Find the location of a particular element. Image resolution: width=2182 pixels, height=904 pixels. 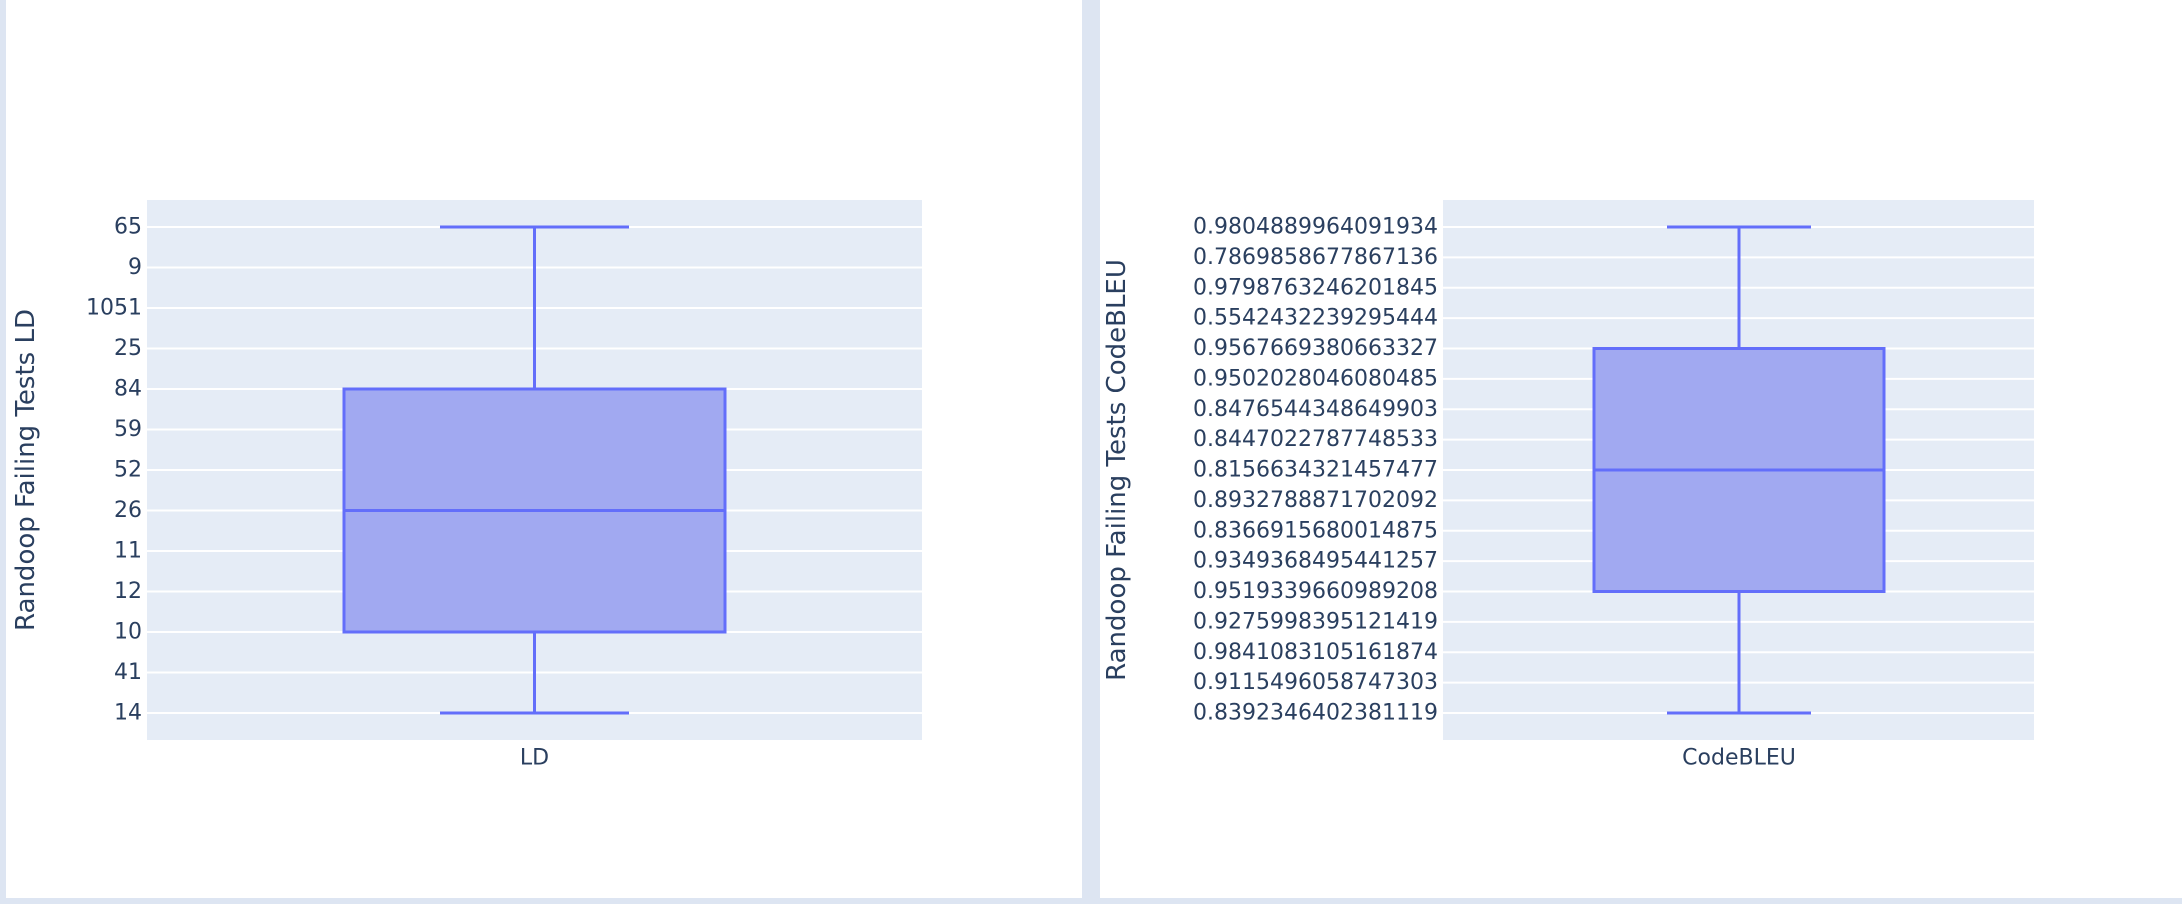

y-tick-label: 25 is located at coordinates (128, 348).